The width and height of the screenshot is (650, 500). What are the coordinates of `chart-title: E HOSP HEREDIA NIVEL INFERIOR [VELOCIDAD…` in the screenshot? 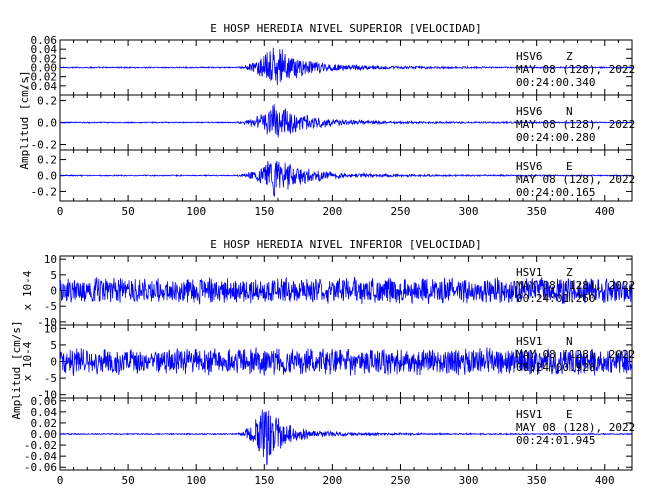 It's located at (346, 244).